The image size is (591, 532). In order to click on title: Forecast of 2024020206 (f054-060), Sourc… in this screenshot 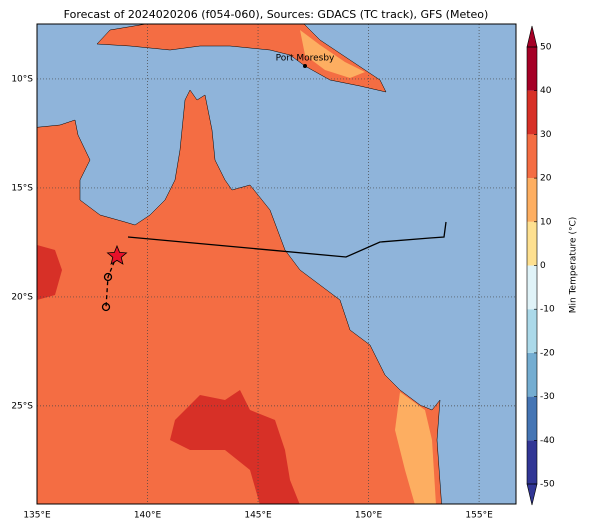, I will do `click(276, 14)`.